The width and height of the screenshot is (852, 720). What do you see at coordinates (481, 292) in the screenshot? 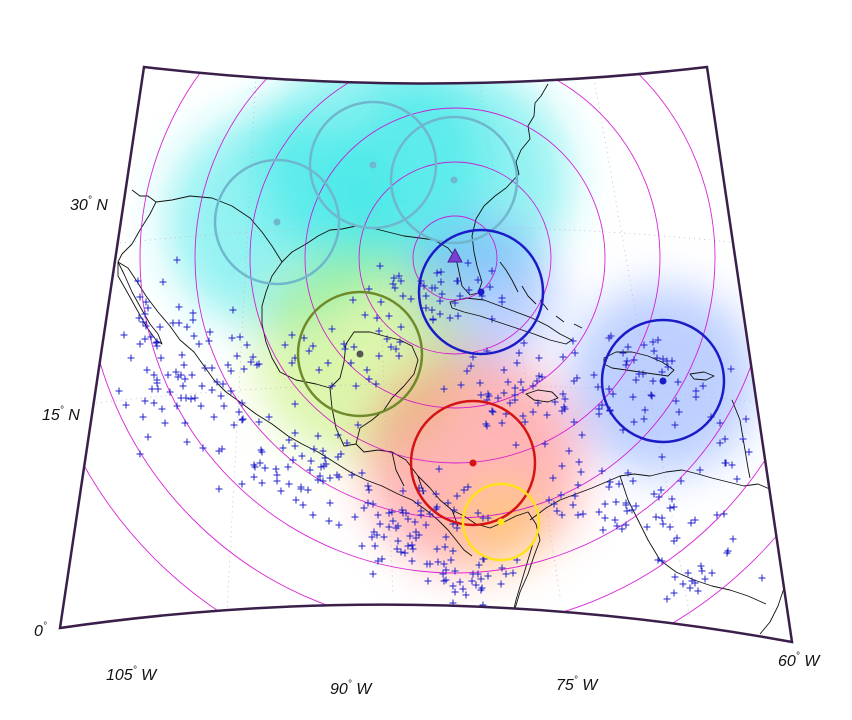
I see `cluster-center-blue-florida` at bounding box center [481, 292].